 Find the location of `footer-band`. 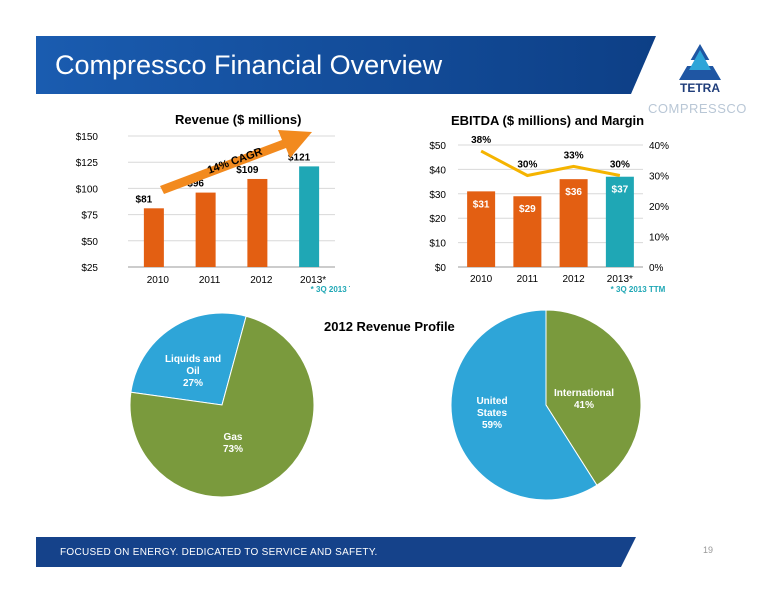

footer-band is located at coordinates (336, 552).